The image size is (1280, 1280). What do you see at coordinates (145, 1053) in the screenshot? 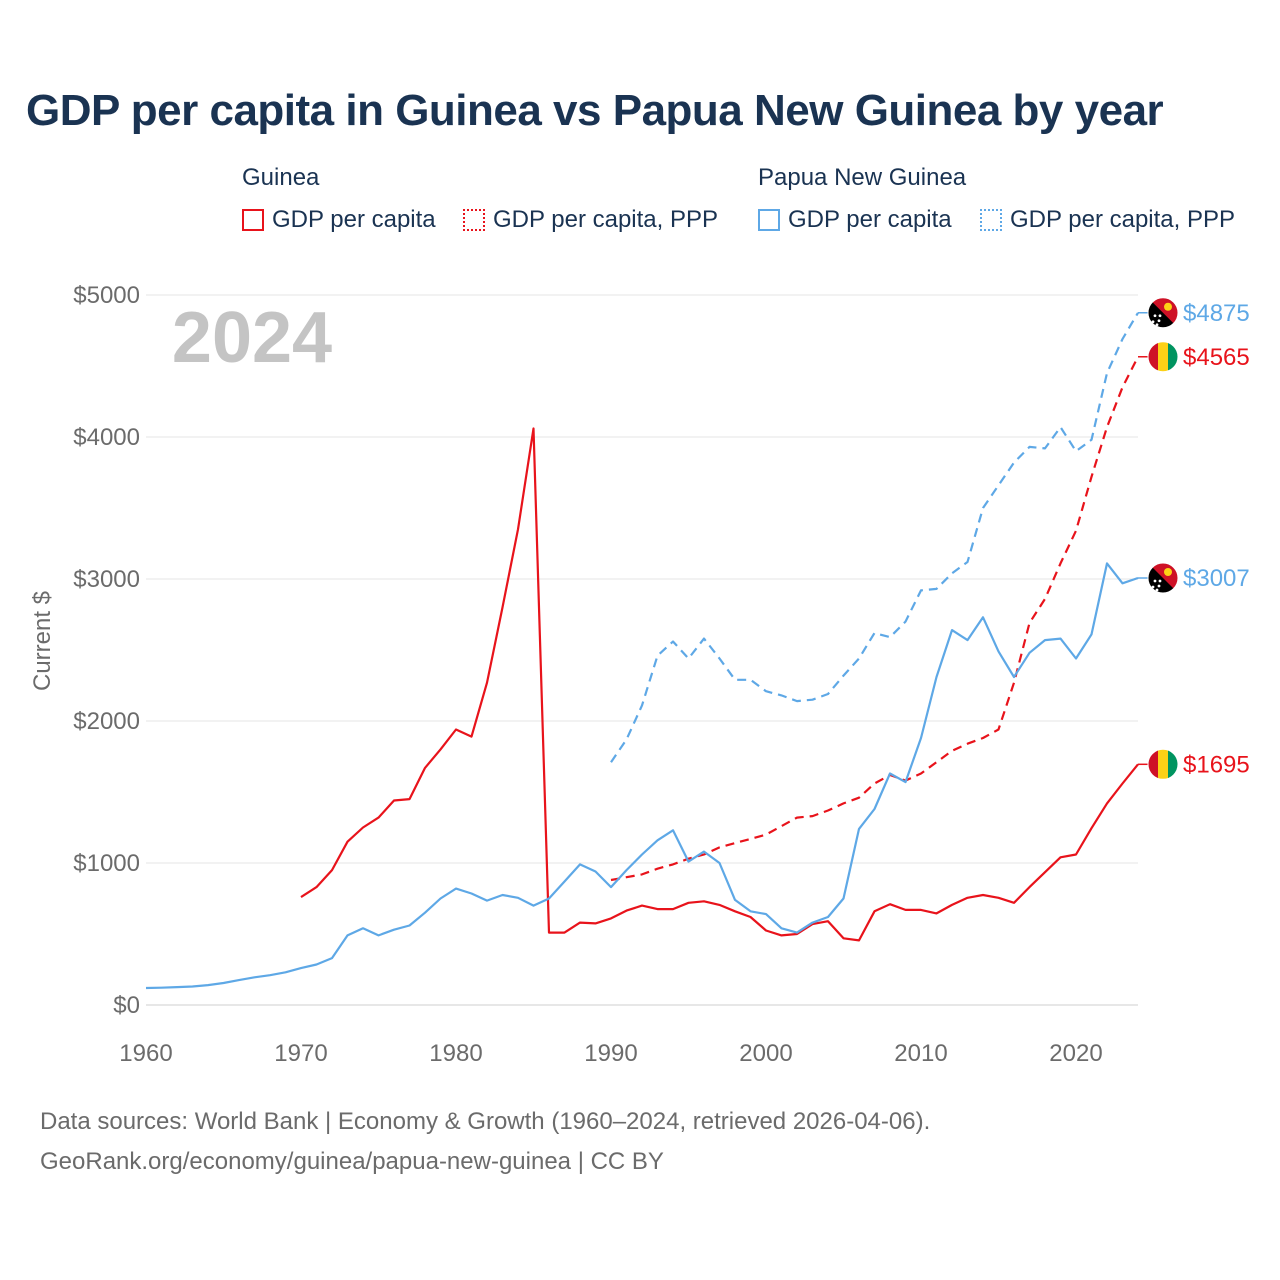
I see `x-tick-label: 1960` at bounding box center [145, 1053].